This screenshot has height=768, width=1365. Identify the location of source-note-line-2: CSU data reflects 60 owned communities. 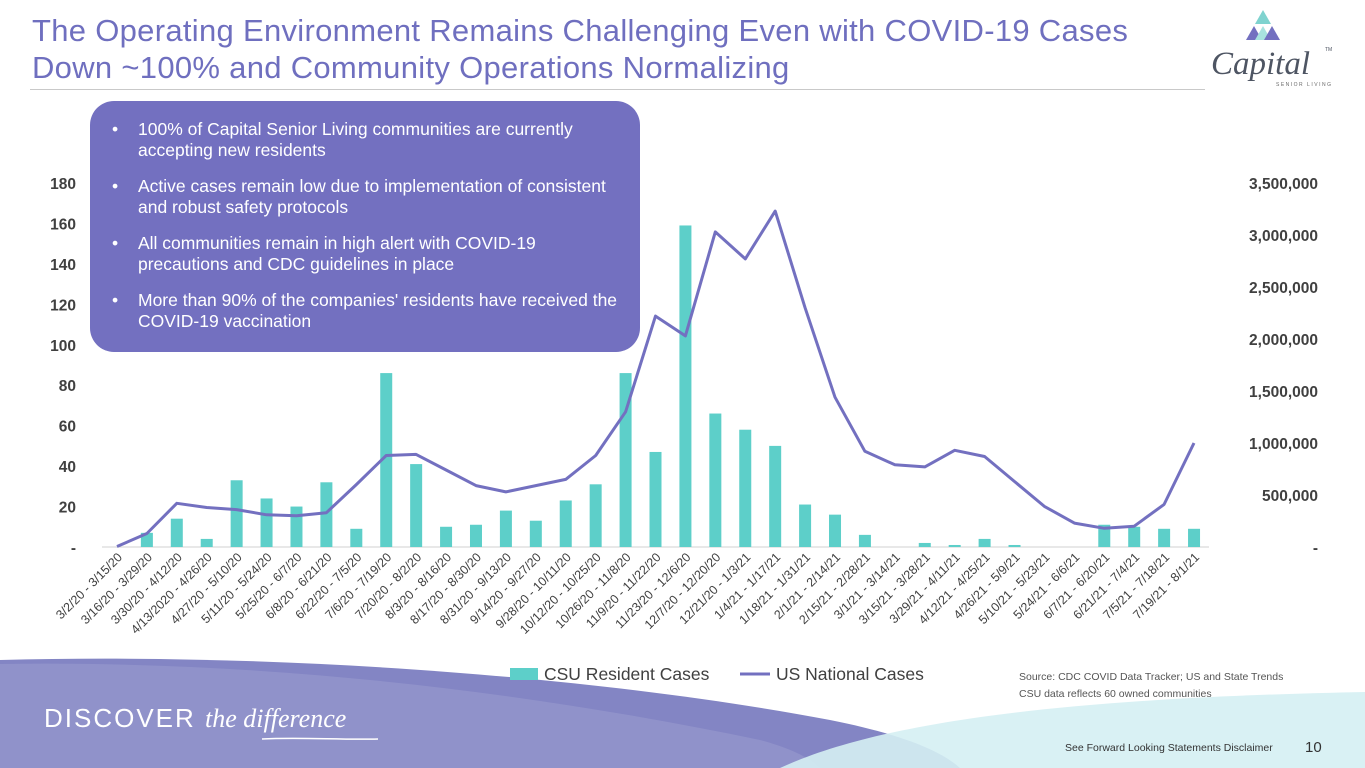
(1115, 694).